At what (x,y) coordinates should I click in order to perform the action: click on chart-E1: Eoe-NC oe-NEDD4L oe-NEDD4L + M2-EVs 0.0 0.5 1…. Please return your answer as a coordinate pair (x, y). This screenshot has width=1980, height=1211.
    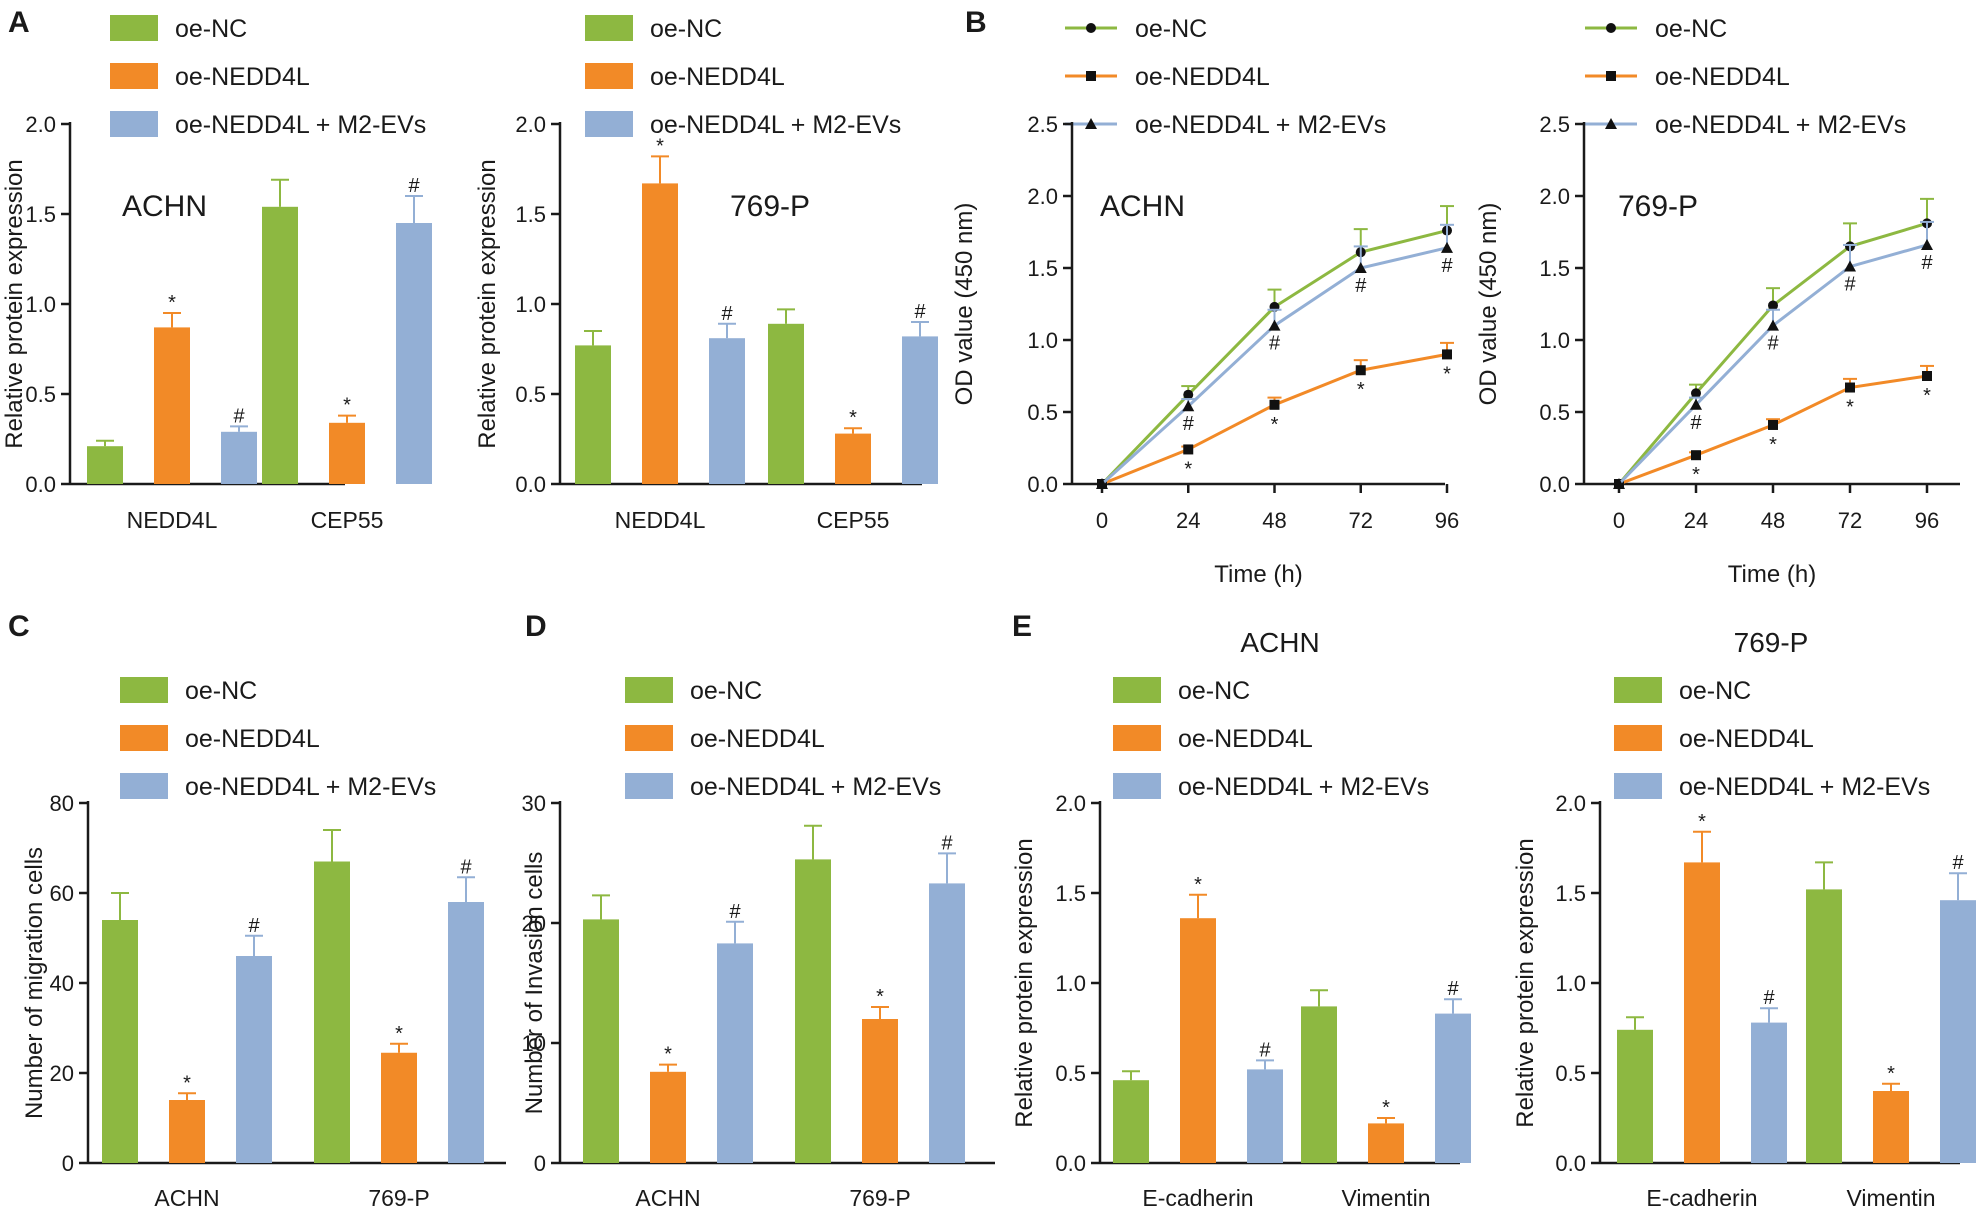
    Looking at the image, I should click on (1241, 910).